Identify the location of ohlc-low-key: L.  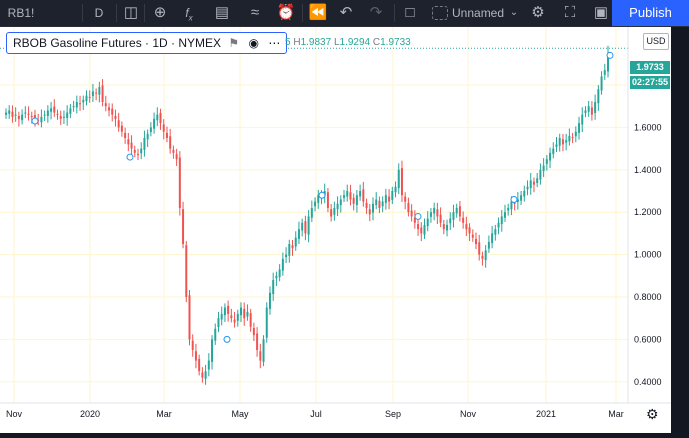
(336, 42).